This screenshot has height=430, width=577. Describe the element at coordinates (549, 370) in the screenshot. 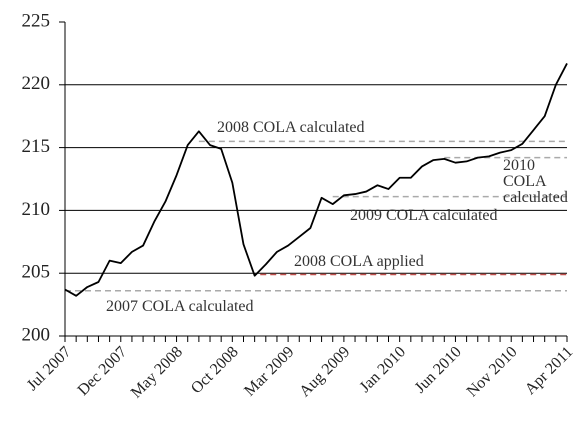

I see `x-tick-label: Apr 2011` at that location.